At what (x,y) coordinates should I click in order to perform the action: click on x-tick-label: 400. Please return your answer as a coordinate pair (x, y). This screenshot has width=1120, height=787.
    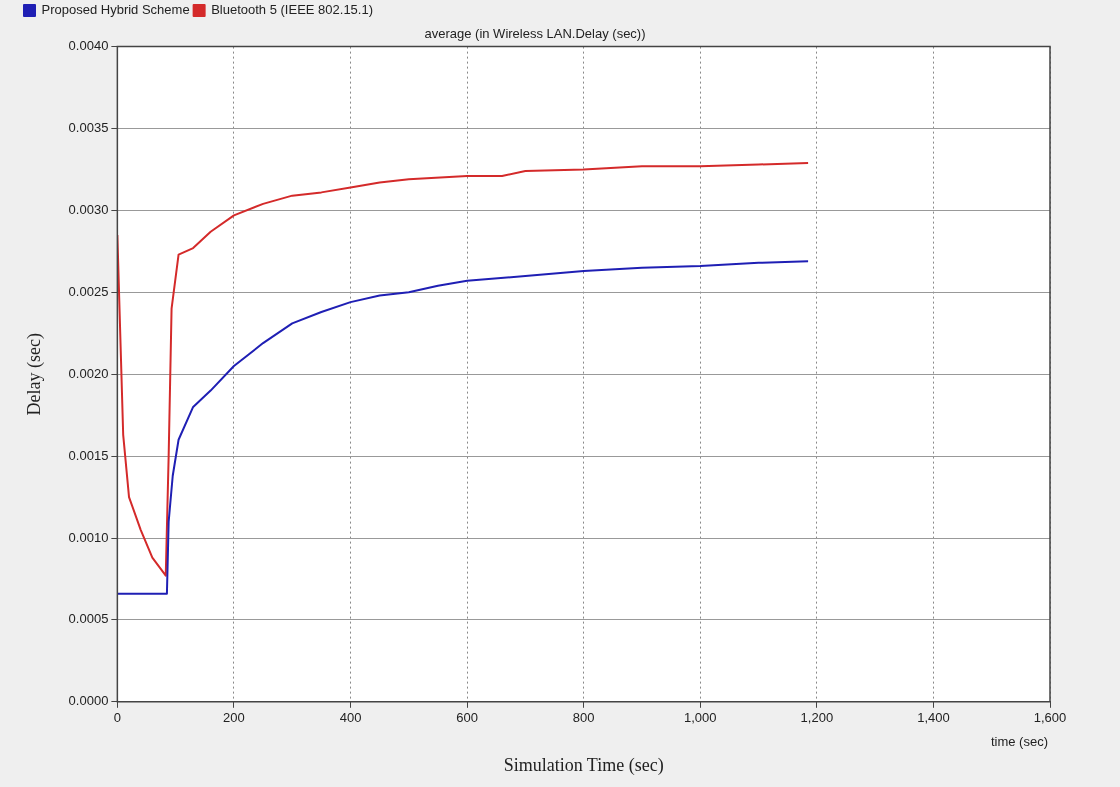
    Looking at the image, I should click on (350, 718).